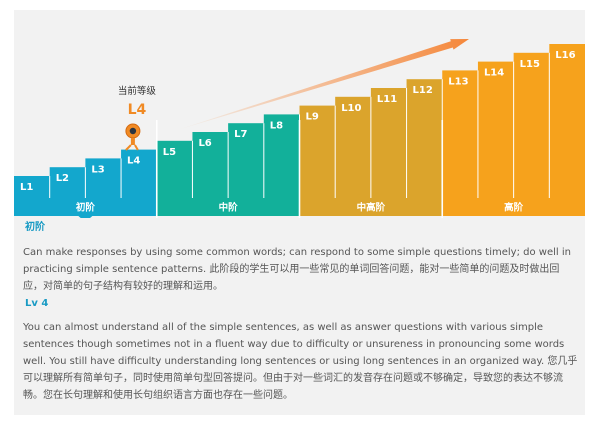  What do you see at coordinates (37, 303) in the screenshot?
I see `level-detail-title: Lv 4` at bounding box center [37, 303].